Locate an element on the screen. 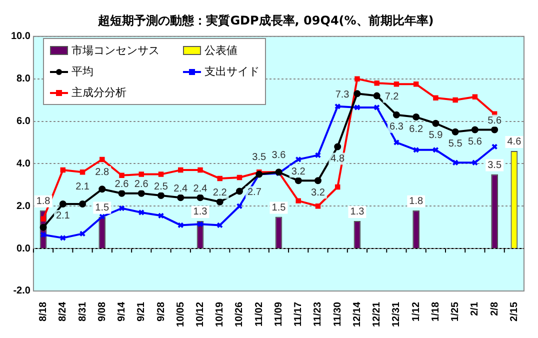  x-tick-label: 1/18 is located at coordinates (436, 312).